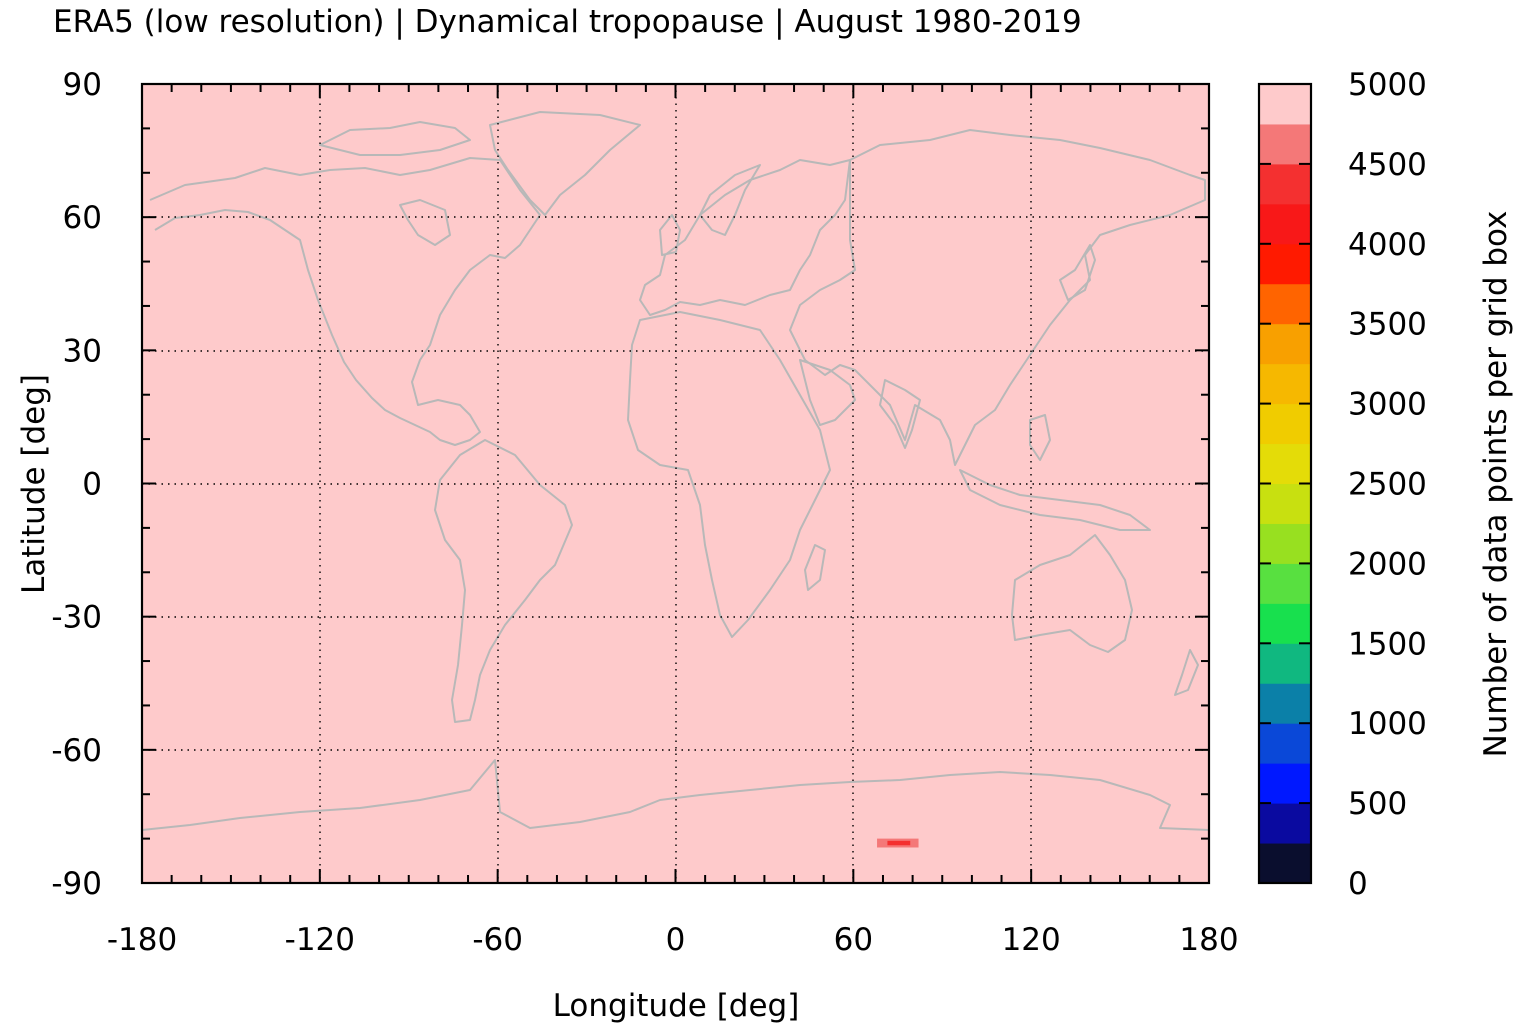  Describe the element at coordinates (82, 85) in the screenshot. I see `y-tick-label: 90` at that location.